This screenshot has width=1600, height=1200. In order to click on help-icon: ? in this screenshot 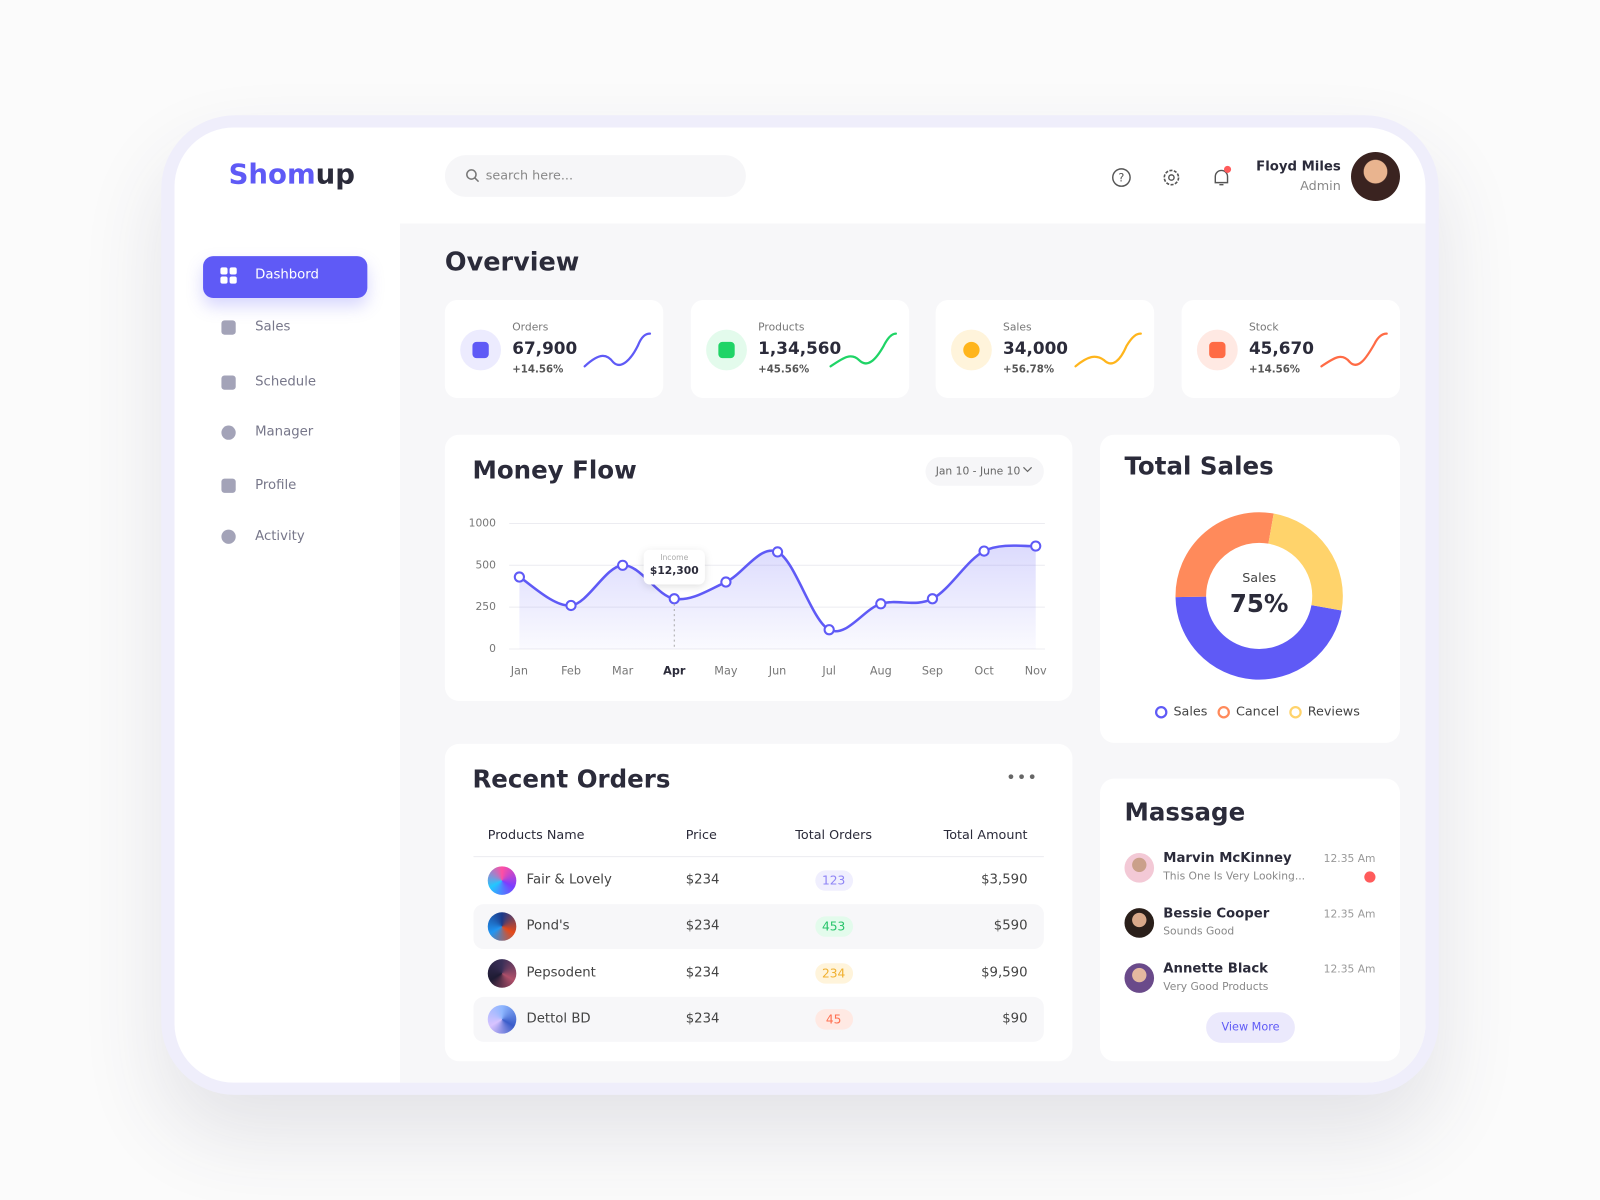, I will do `click(1121, 177)`.